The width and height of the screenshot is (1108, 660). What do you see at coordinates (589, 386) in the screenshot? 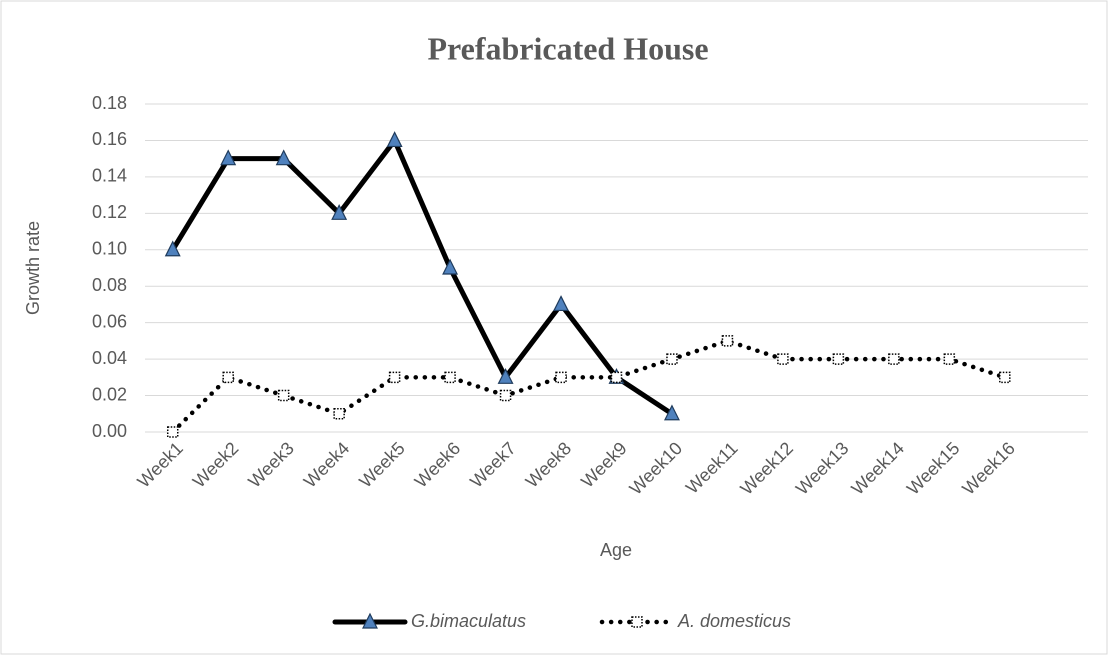
I see `series-line` at bounding box center [589, 386].